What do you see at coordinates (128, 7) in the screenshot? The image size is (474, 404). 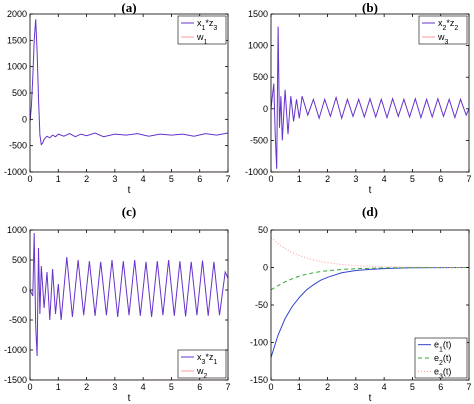 I see `panel-title: (a)` at bounding box center [128, 7].